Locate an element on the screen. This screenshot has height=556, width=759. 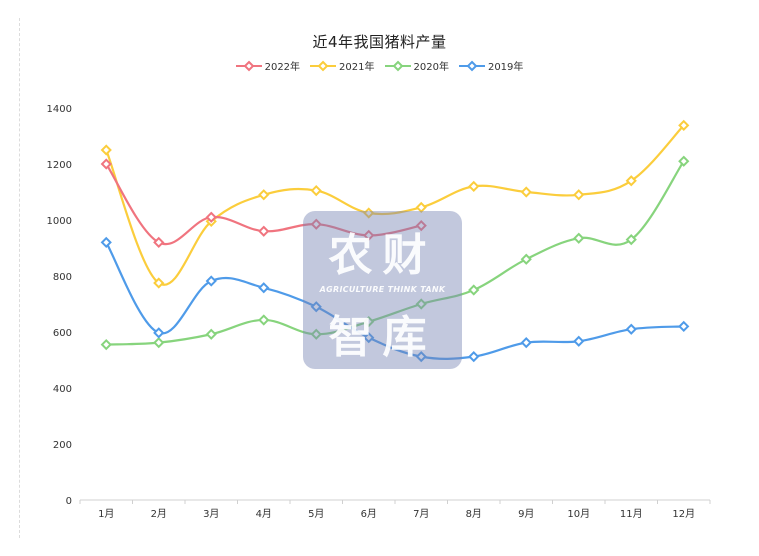
legend-item: 2019年 is located at coordinates (491, 65).